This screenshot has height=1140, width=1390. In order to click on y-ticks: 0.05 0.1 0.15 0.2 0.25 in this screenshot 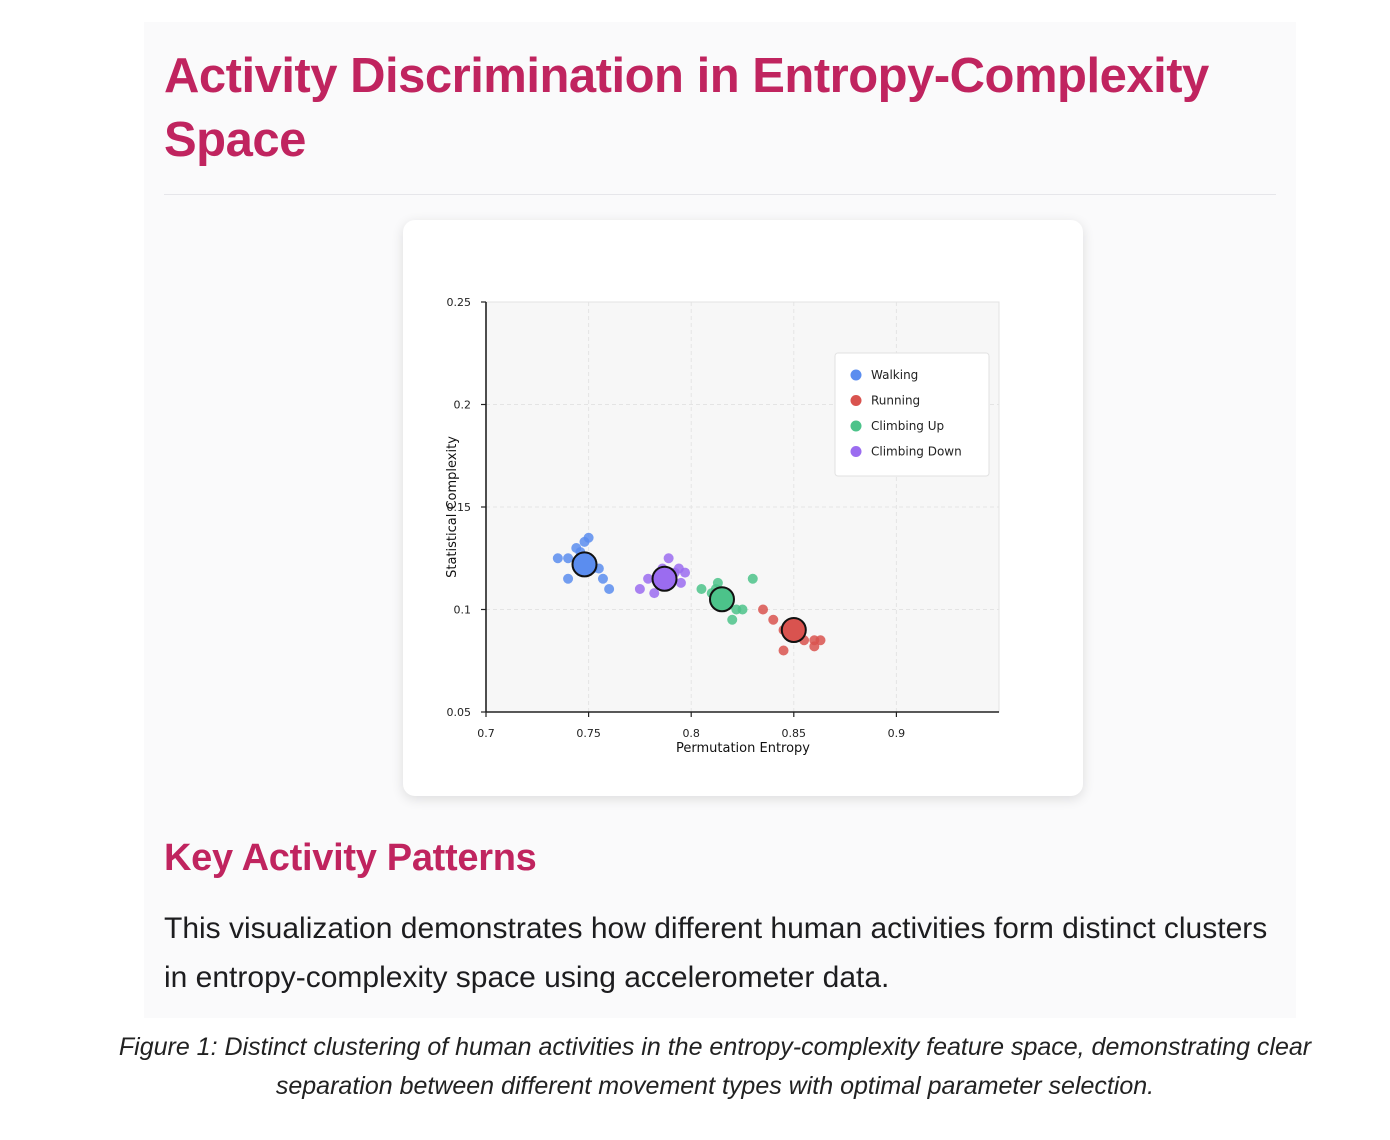, I will do `click(466, 507)`.